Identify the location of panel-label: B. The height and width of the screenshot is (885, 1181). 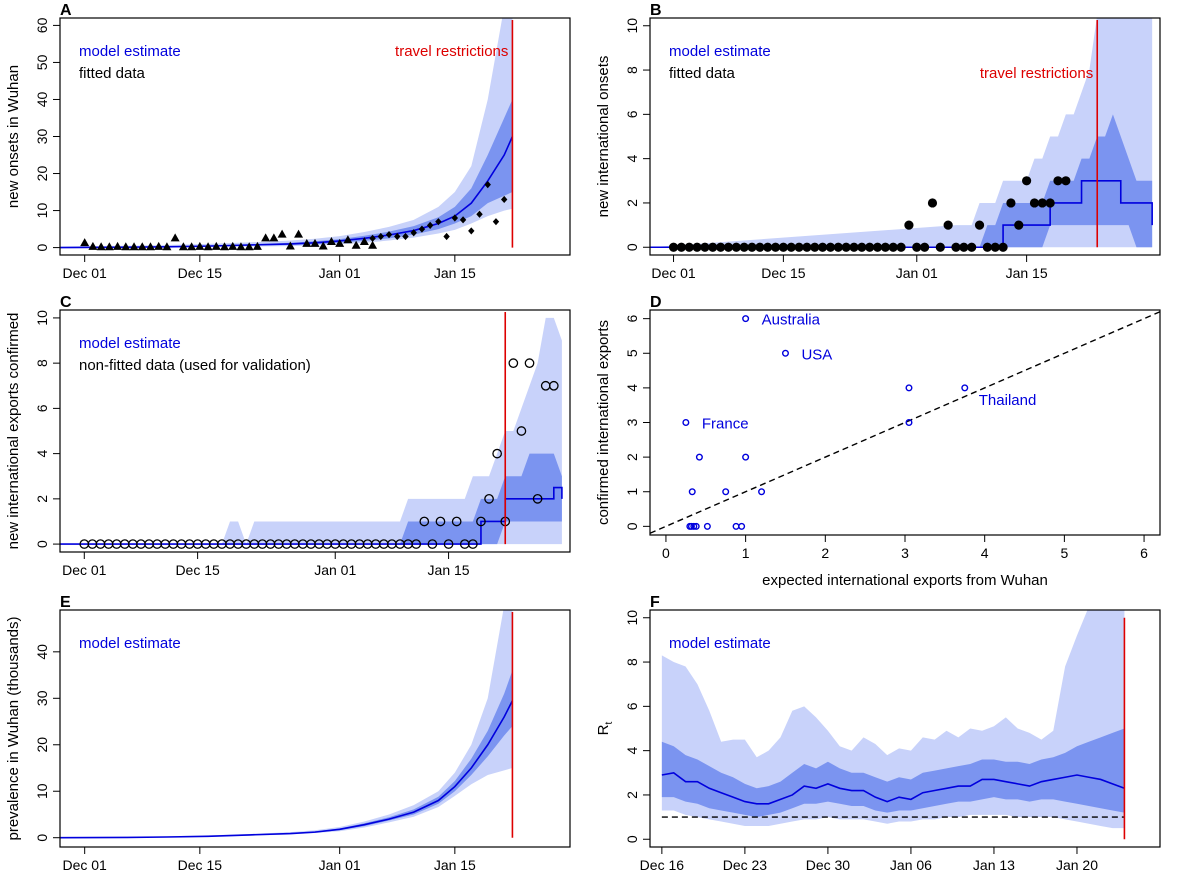
(656, 10).